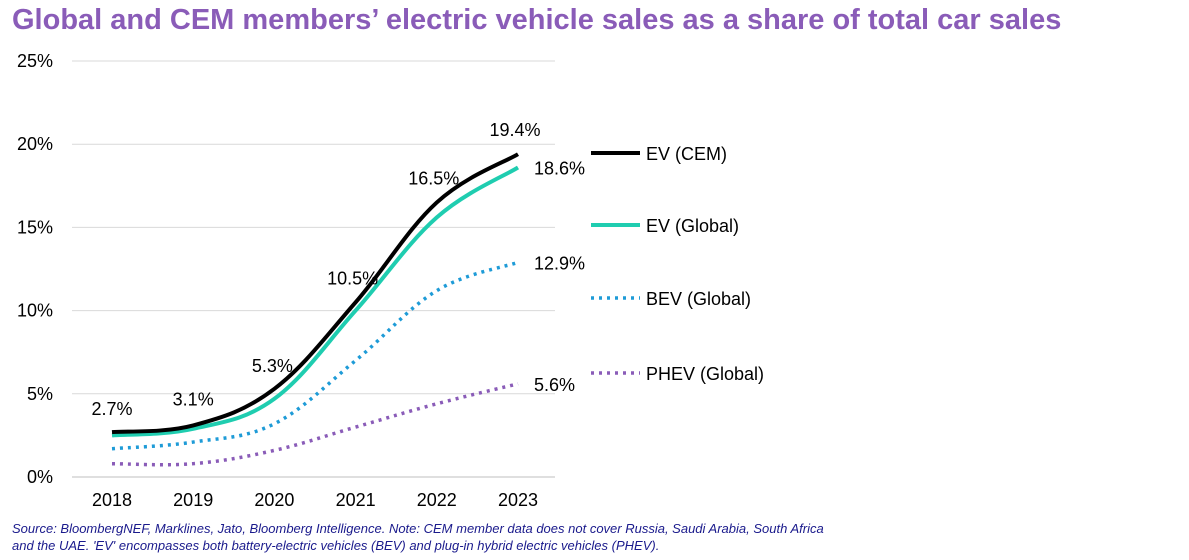 The width and height of the screenshot is (1189, 560). Describe the element at coordinates (686, 154) in the screenshot. I see `legend-label: EV (CEM)` at that location.